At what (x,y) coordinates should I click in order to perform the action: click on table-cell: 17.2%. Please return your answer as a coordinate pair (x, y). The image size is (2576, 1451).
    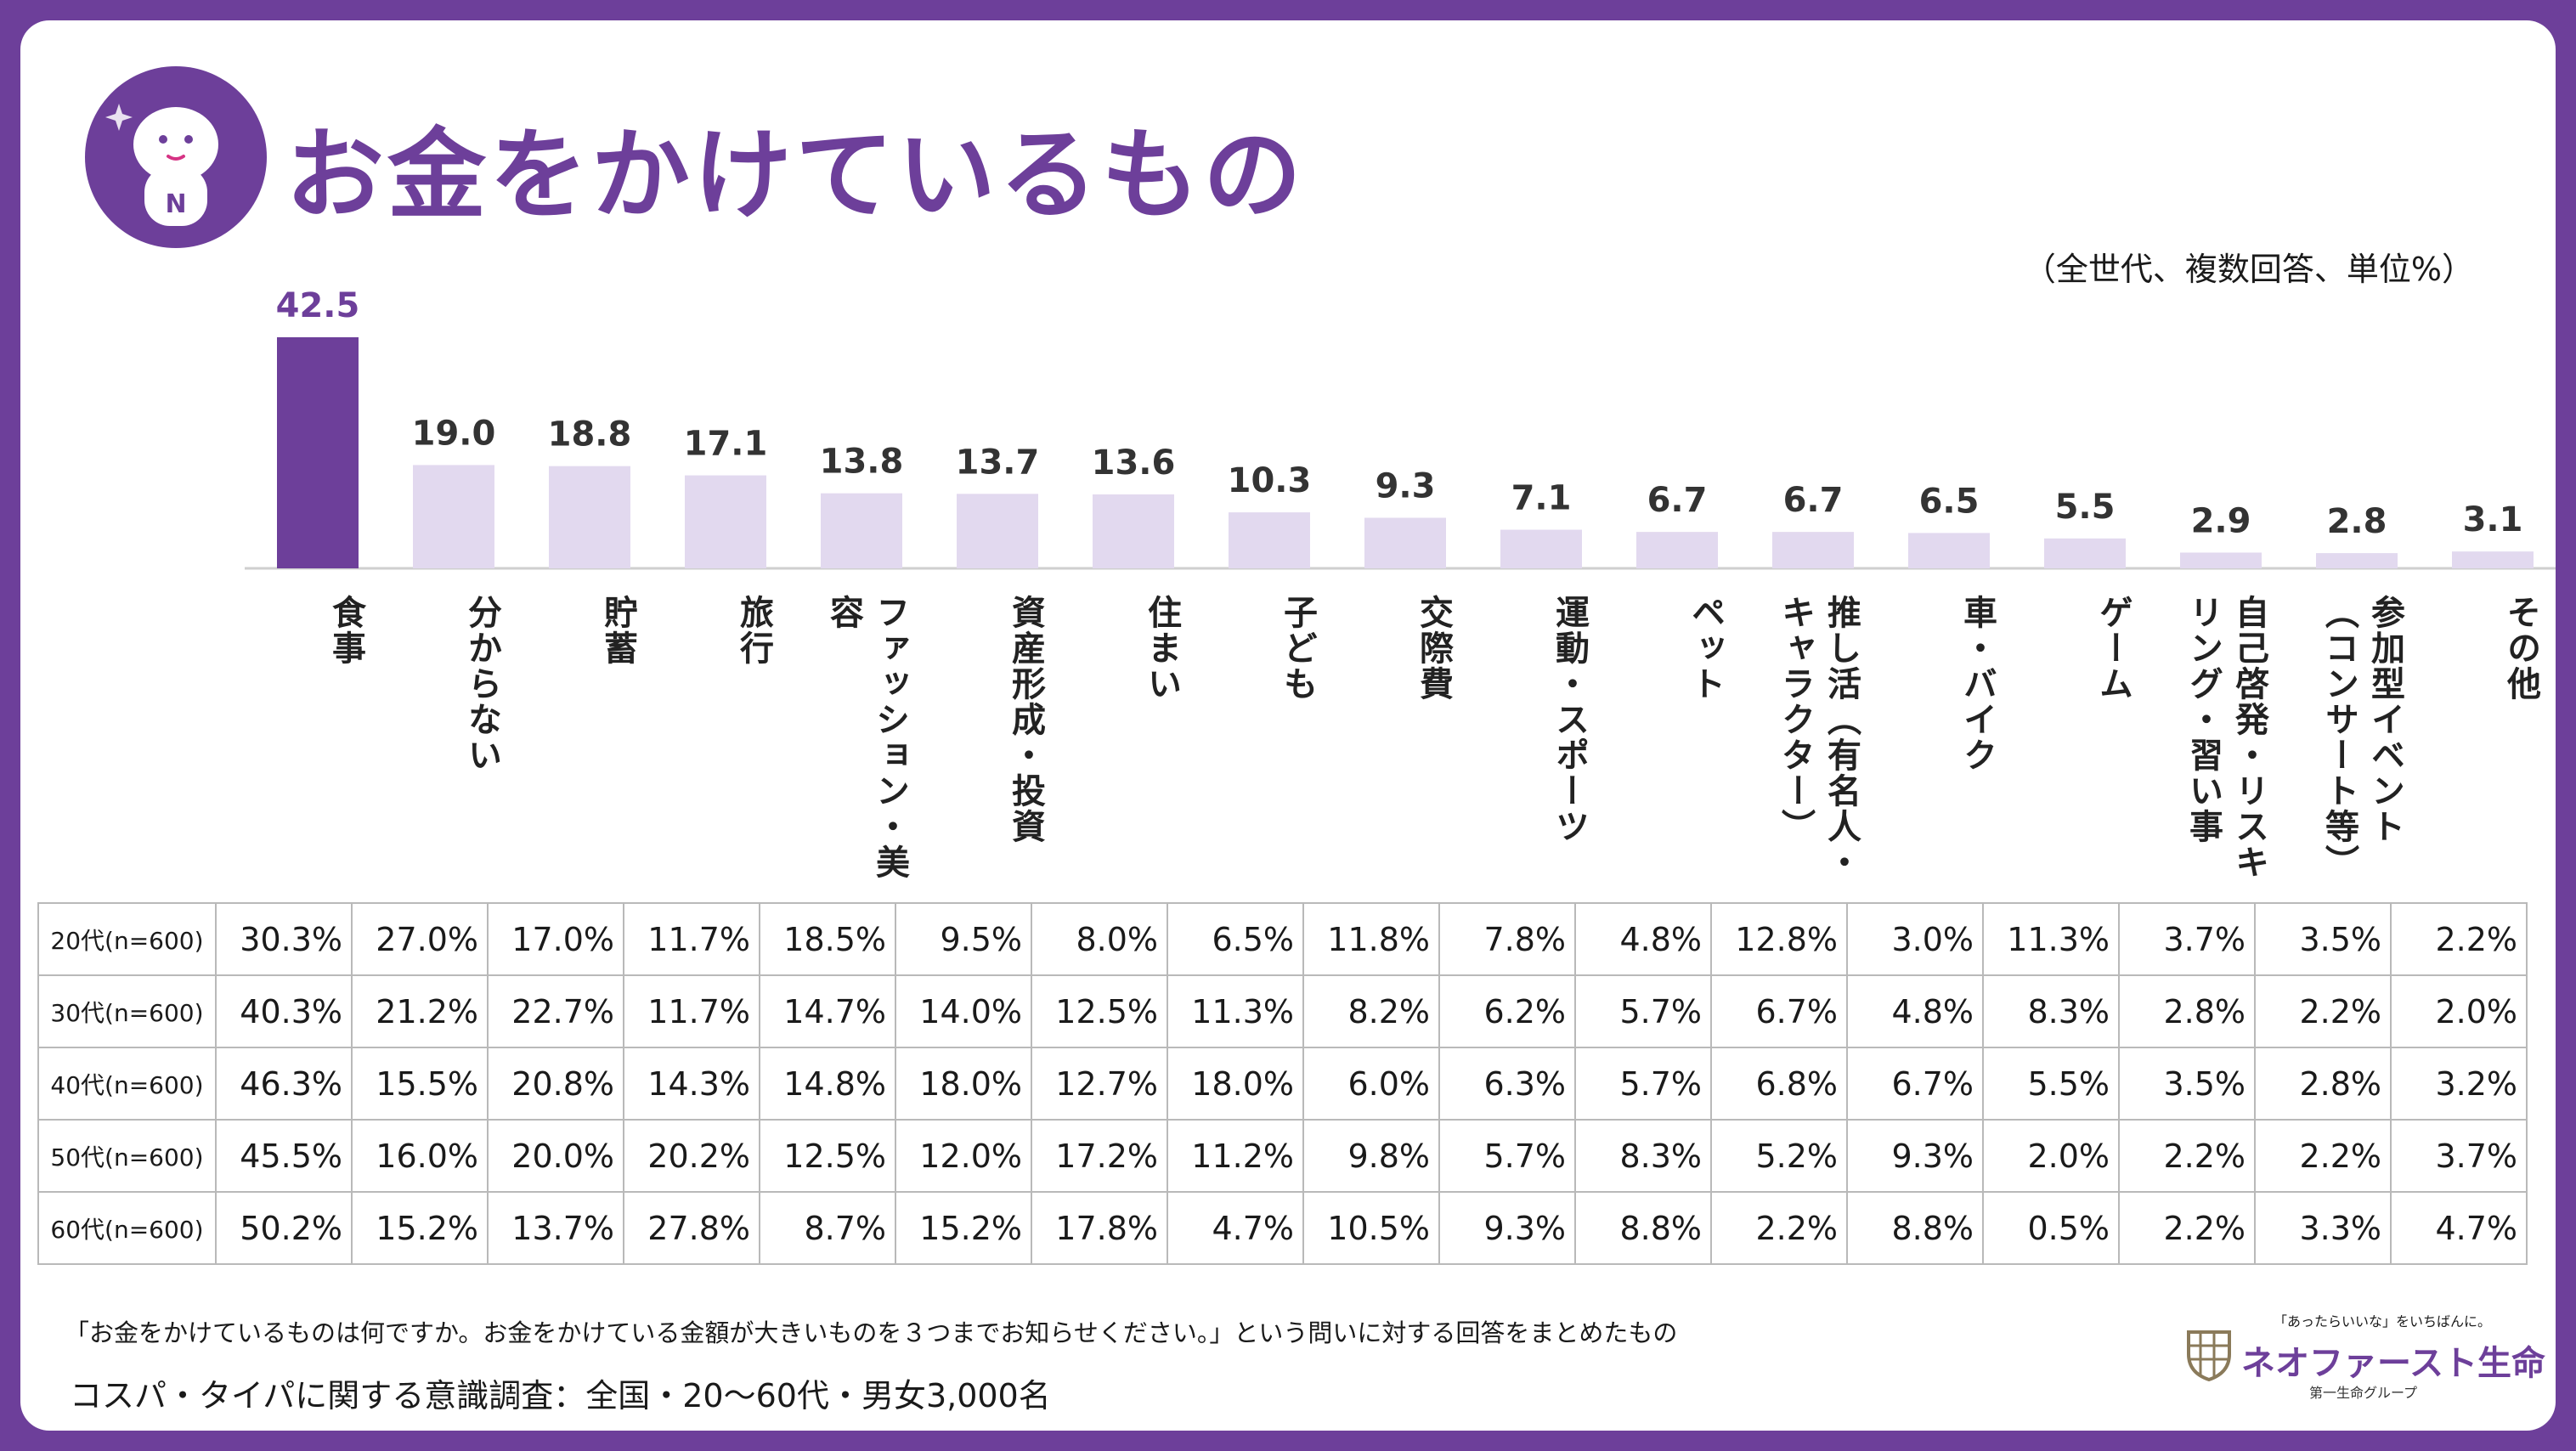
    Looking at the image, I should click on (1099, 1156).